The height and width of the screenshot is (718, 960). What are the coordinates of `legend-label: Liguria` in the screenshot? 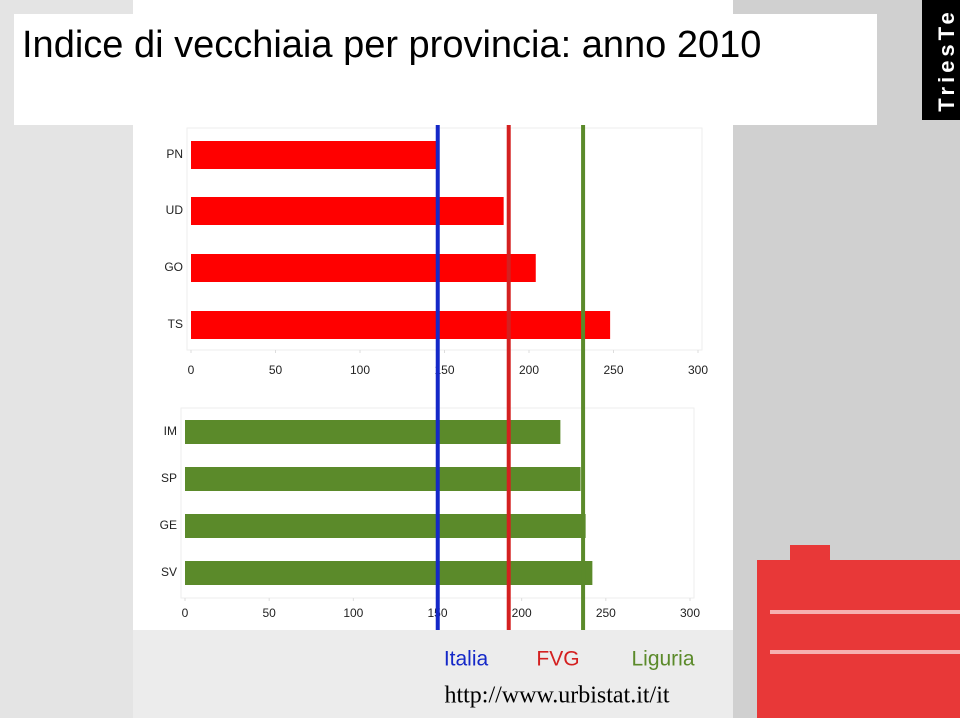 It's located at (662, 659).